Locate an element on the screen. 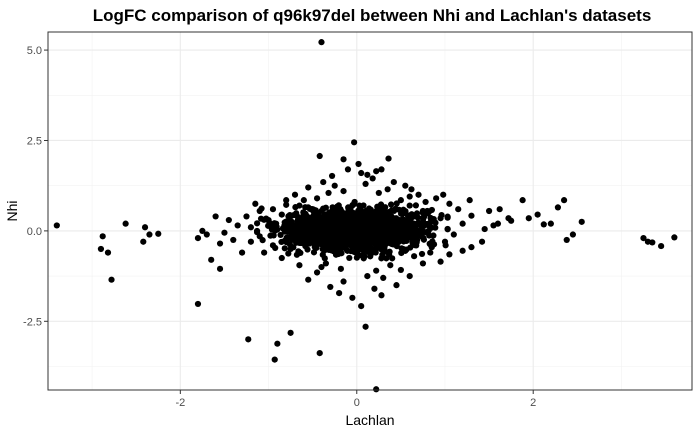 The image size is (700, 434). y-tick-label: -2.5 is located at coordinates (32, 322).